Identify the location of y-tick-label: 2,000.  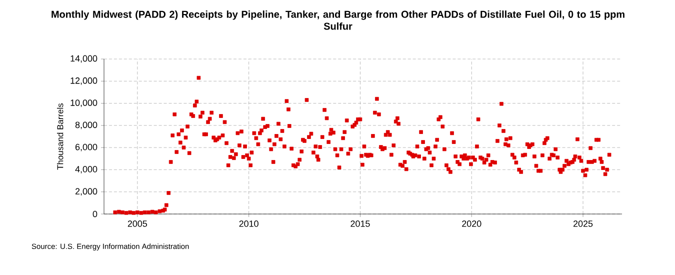
(86, 192).